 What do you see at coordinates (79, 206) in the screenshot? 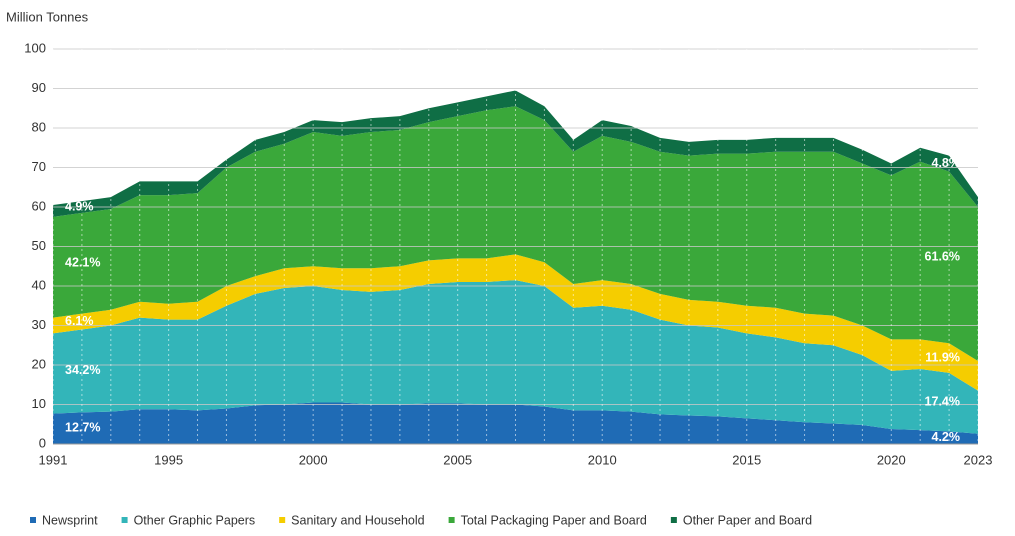
I see `annotation: 4.9%` at bounding box center [79, 206].